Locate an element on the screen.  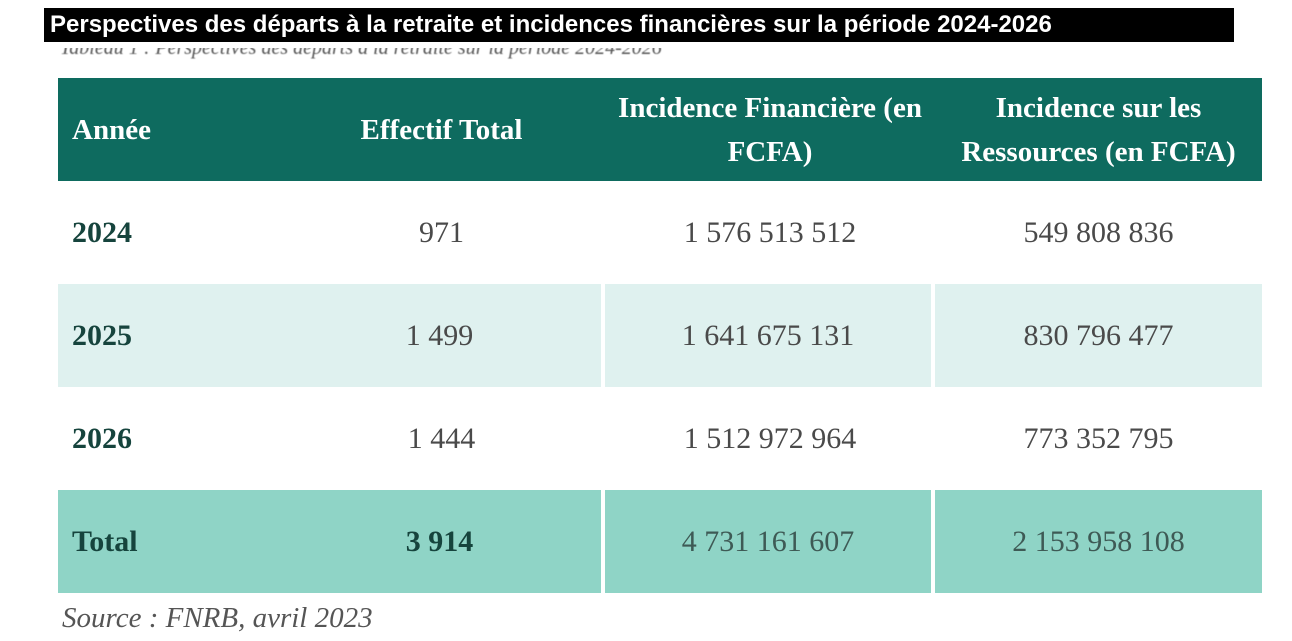
header-effectif-total: Effectif Total is located at coordinates (441, 129).